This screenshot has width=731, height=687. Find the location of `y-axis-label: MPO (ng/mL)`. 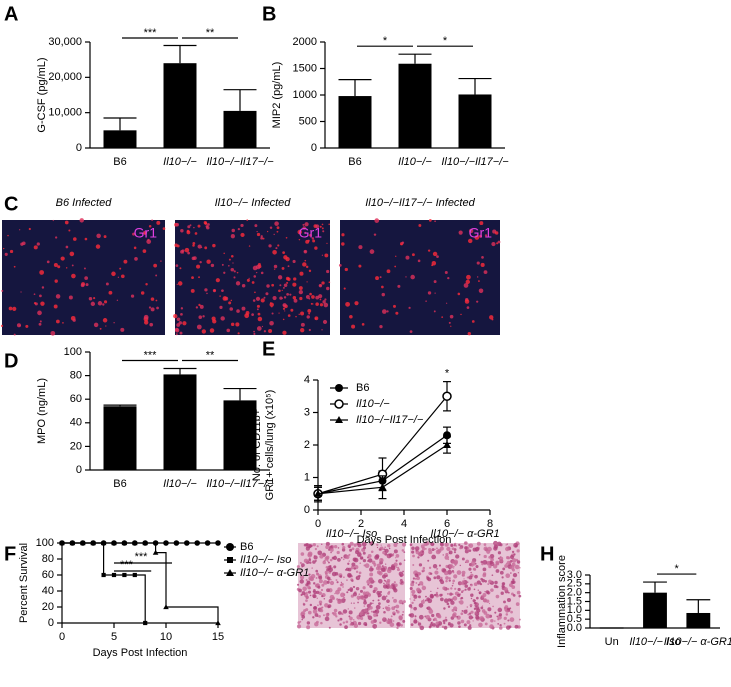

y-axis-label: MPO (ng/mL) is located at coordinates (42, 411).